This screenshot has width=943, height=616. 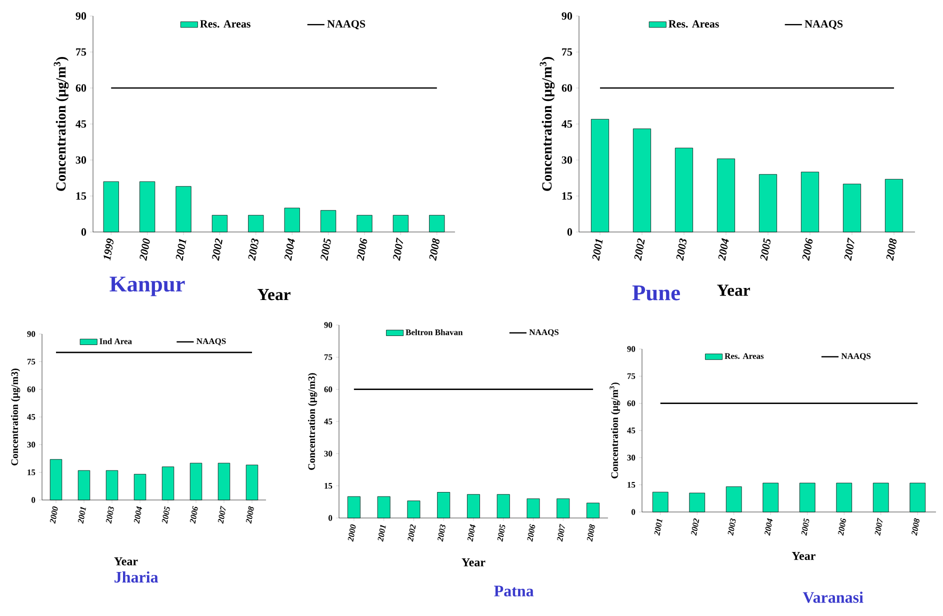 I want to click on text: Kanpur, so click(x=147, y=286).